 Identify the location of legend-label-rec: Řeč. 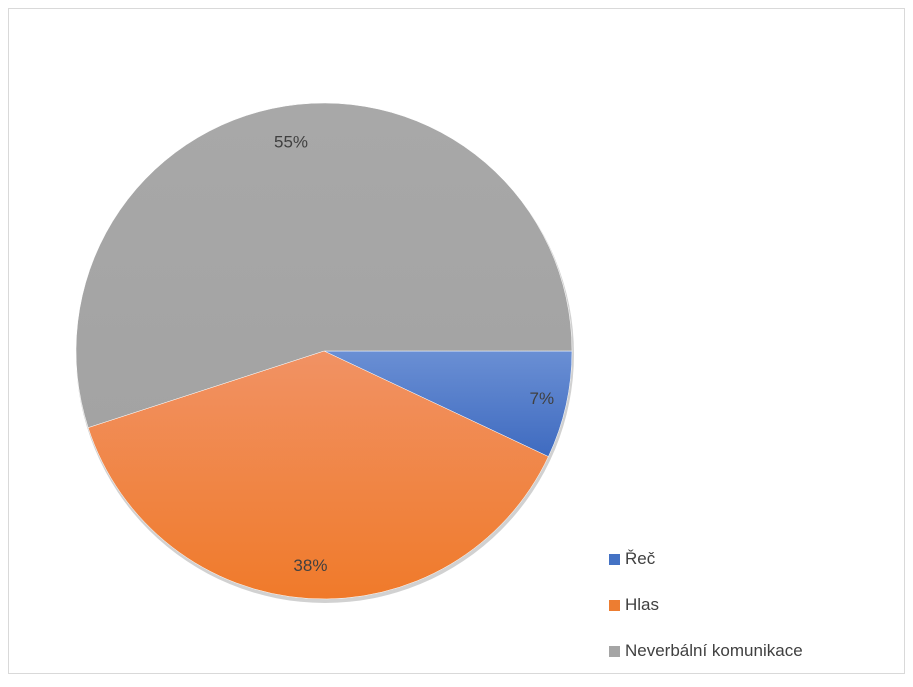
(640, 558).